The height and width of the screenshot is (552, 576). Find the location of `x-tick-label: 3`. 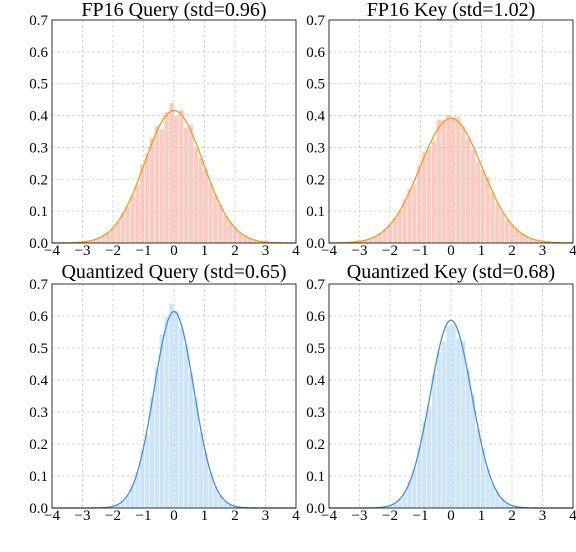

x-tick-label: 3 is located at coordinates (543, 516).